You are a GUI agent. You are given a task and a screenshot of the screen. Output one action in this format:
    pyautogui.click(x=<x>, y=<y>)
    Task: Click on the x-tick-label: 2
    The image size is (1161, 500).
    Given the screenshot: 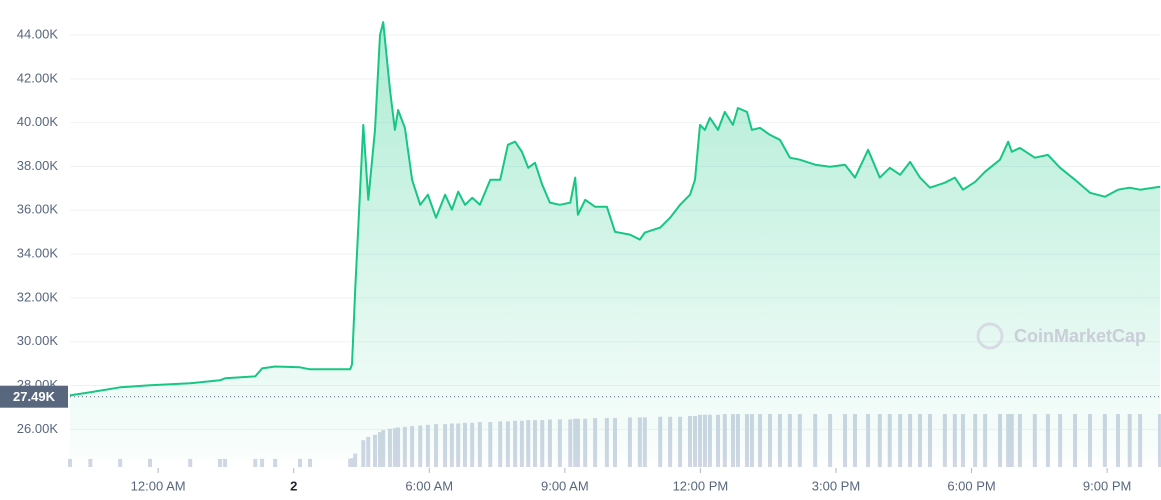 What is the action you would take?
    pyautogui.click(x=293, y=485)
    